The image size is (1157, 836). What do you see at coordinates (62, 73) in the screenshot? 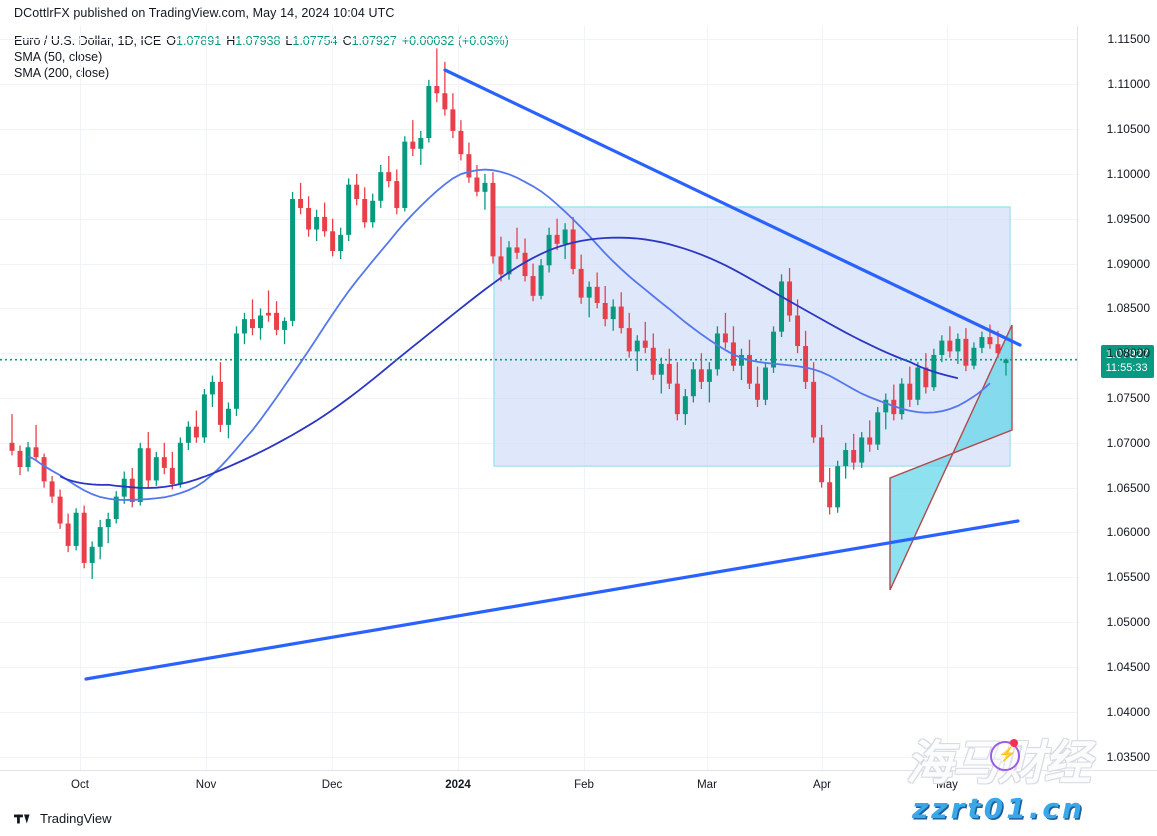
I see `legend-sma200-row: SMA (200, close)` at bounding box center [62, 73].